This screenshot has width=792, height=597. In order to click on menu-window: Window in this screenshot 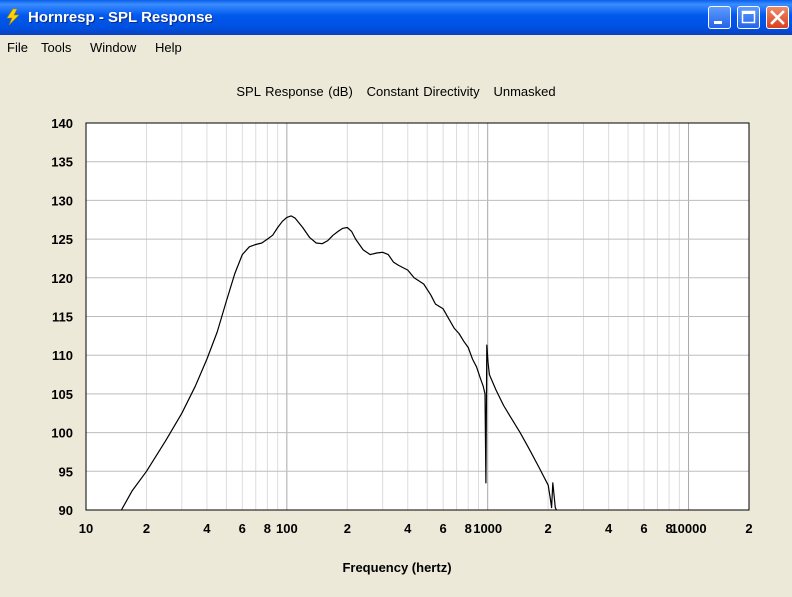, I will do `click(113, 47)`.